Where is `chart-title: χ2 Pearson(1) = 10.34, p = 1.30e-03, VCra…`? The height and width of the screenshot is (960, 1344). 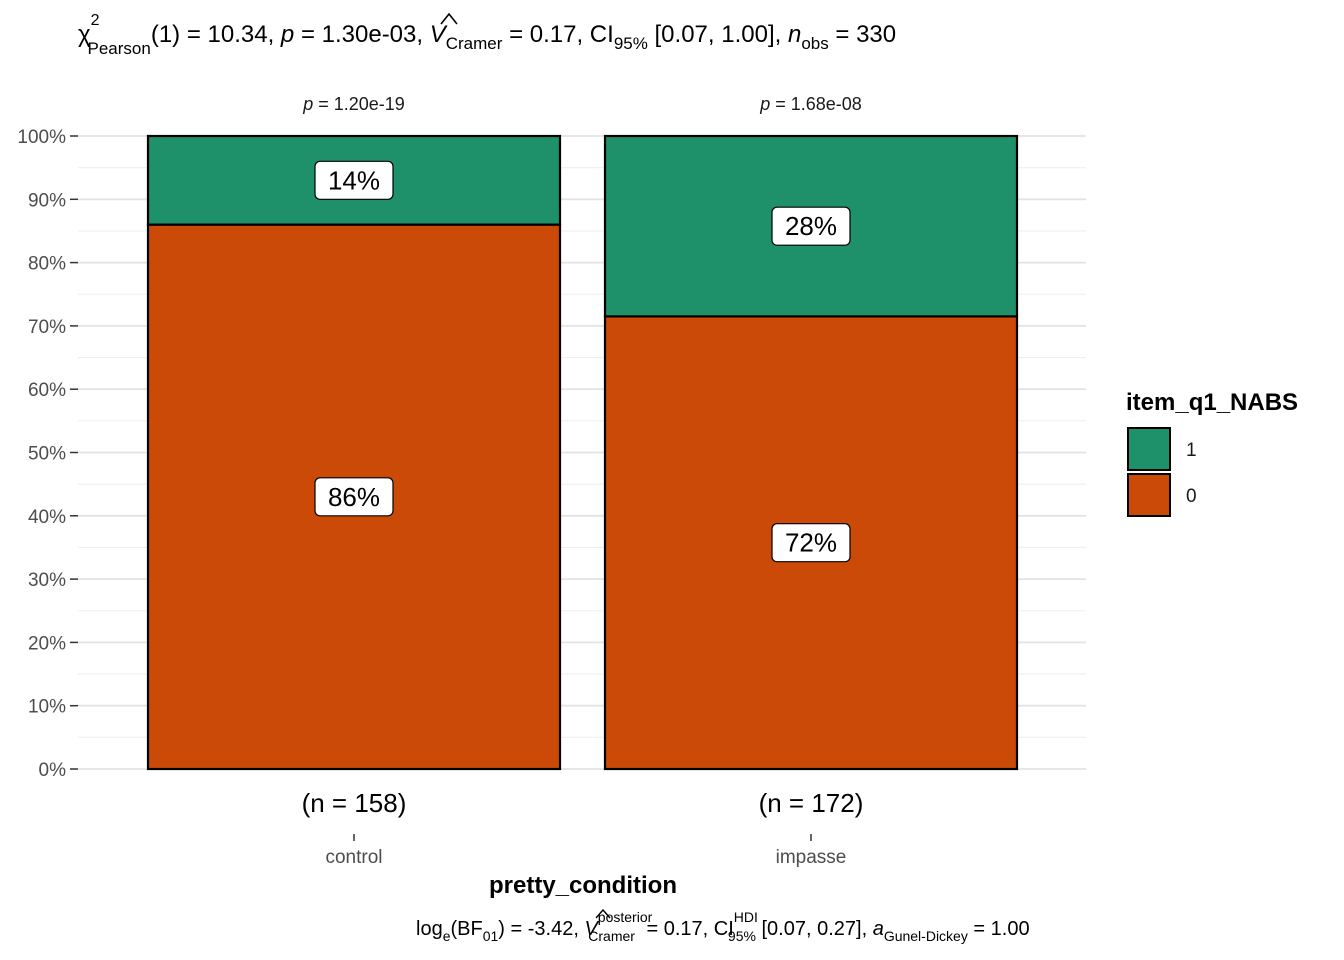
chart-title: χ2 Pearson(1) = 10.34, p = 1.30e-03, VCra… is located at coordinates (487, 35).